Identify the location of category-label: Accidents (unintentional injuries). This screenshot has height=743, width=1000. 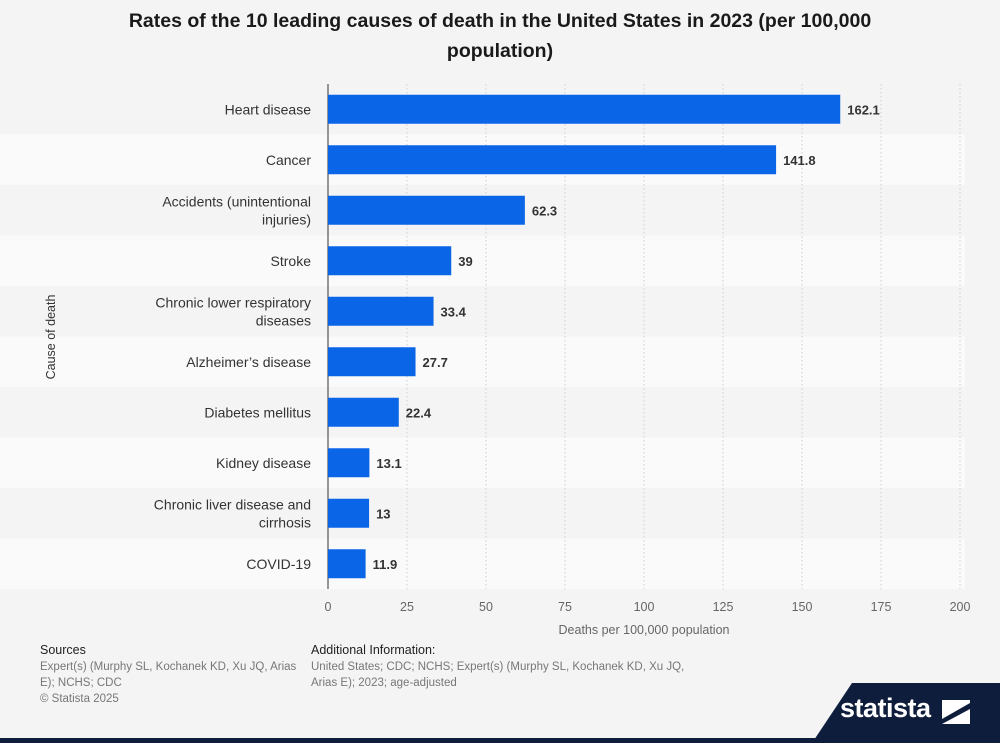
(236, 210).